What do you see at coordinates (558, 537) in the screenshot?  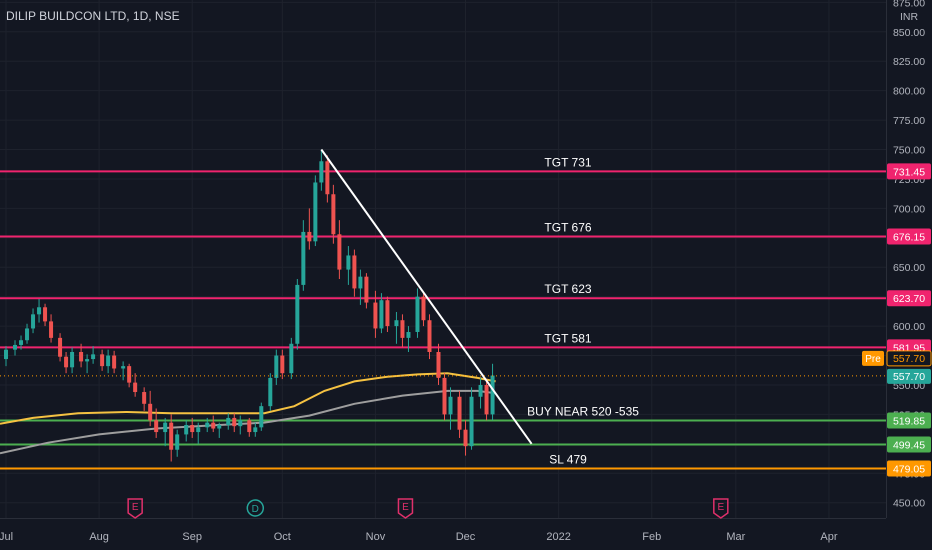 I see `x-tick-label: 2022` at bounding box center [558, 537].